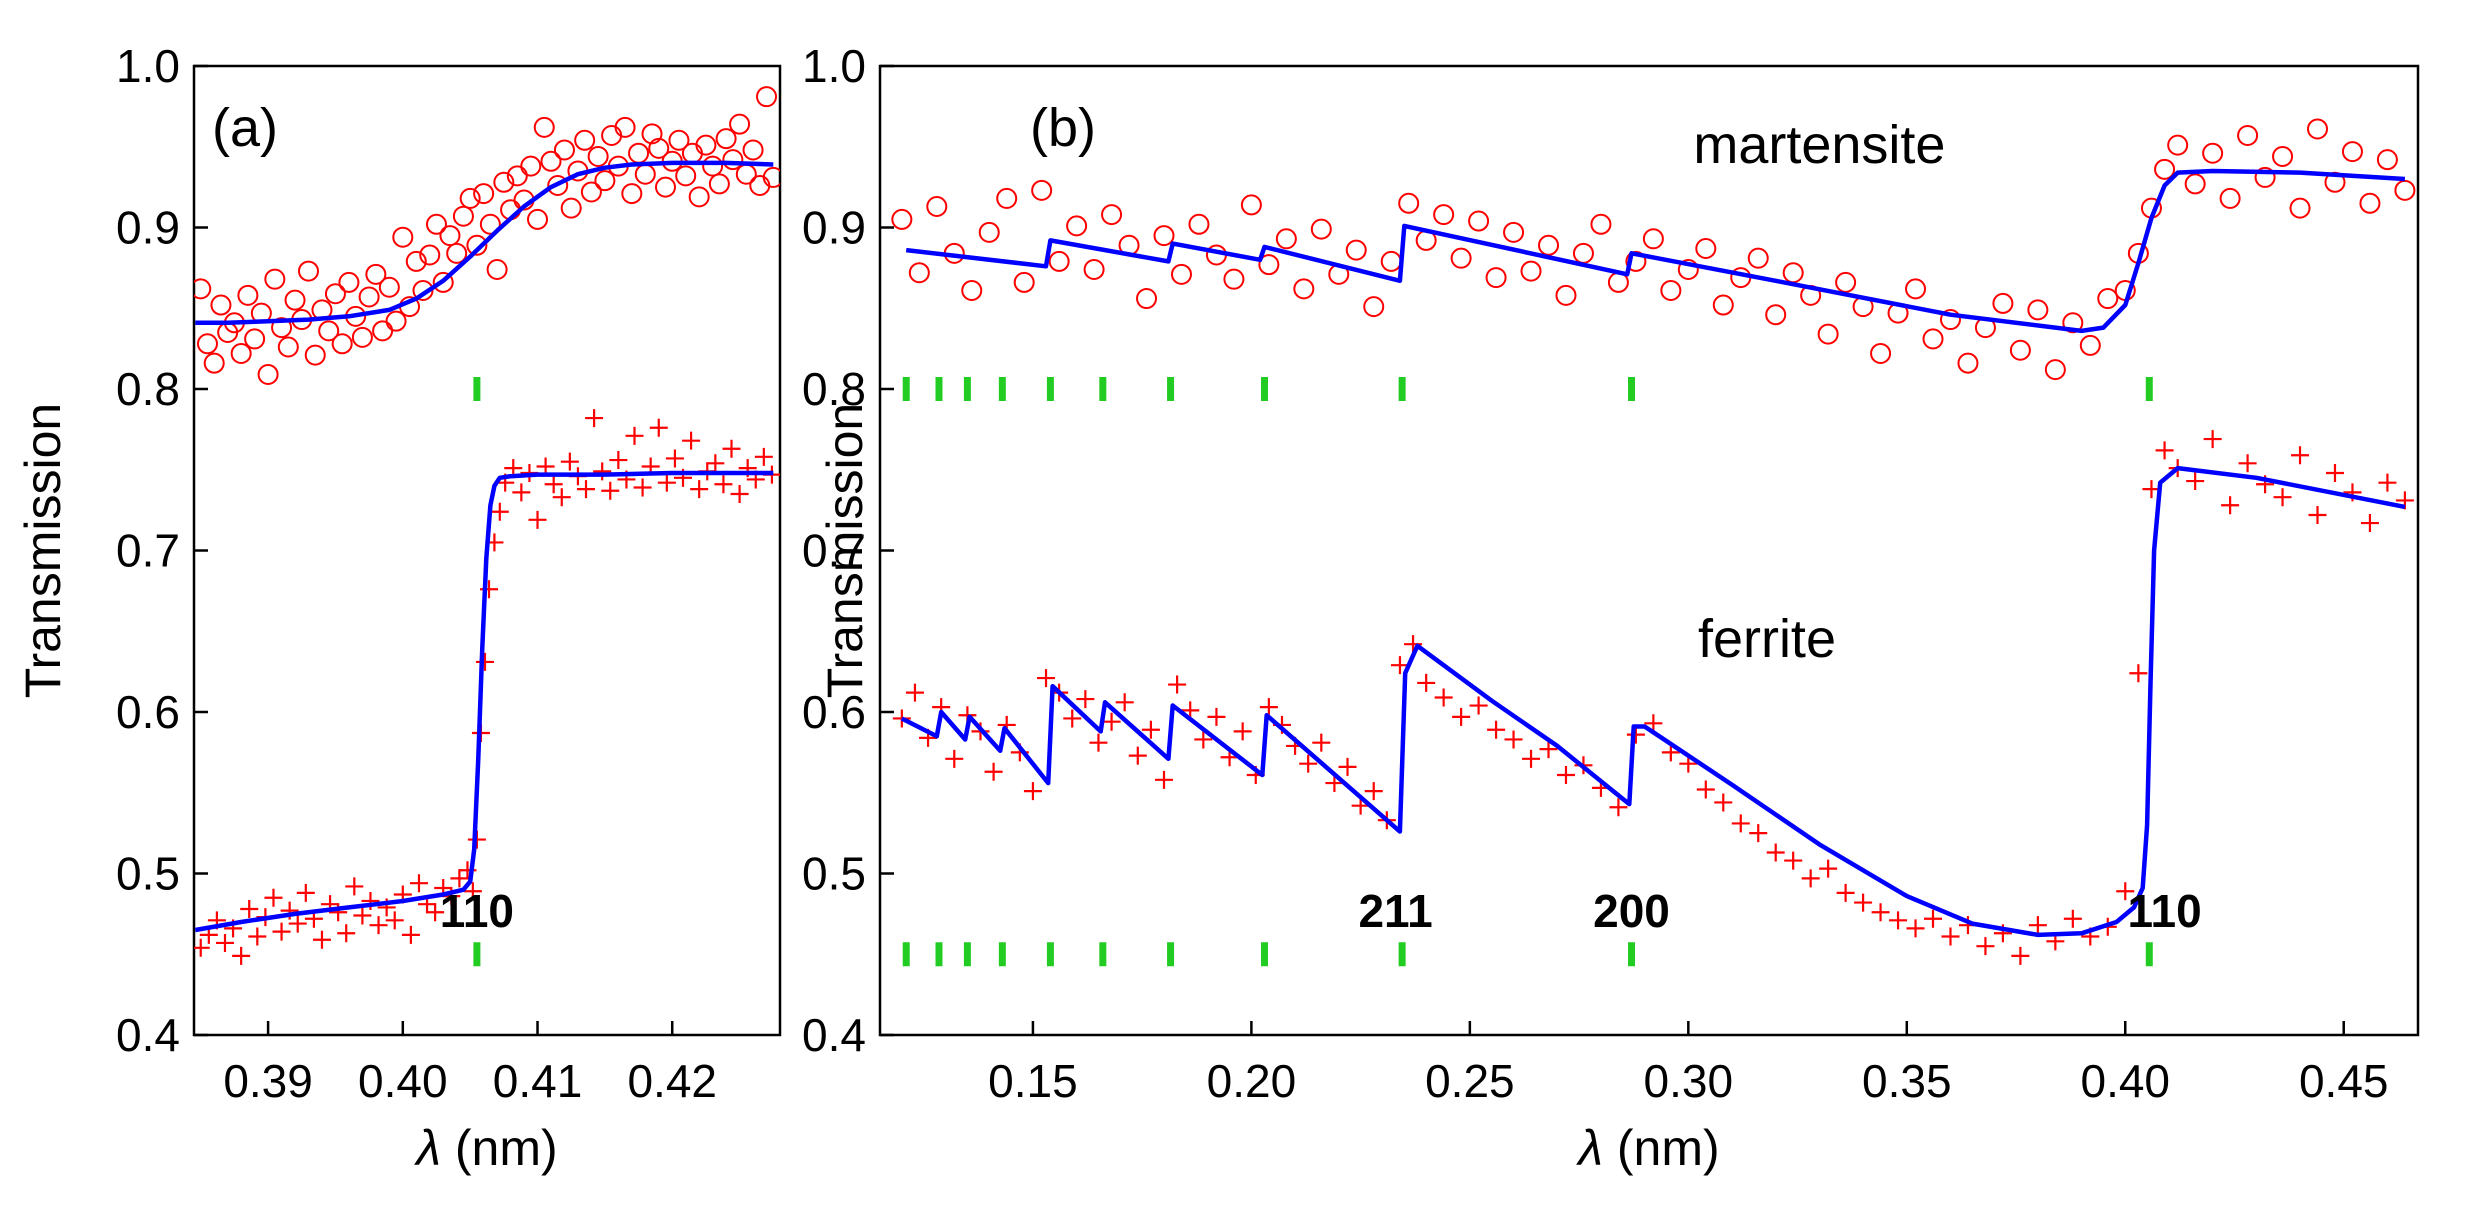 The height and width of the screenshot is (1231, 2479). Describe the element at coordinates (485, 1148) in the screenshot. I see `x-axis-title: λ (nm)` at that location.